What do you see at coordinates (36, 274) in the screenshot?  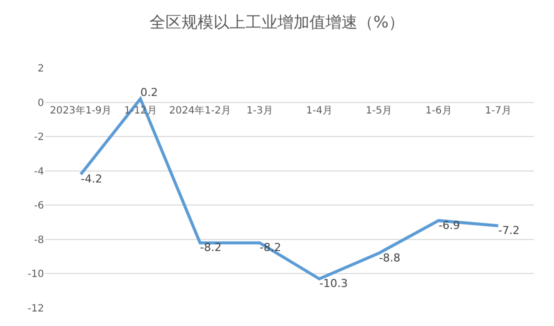 I see `y-tick-label: -10` at bounding box center [36, 274].